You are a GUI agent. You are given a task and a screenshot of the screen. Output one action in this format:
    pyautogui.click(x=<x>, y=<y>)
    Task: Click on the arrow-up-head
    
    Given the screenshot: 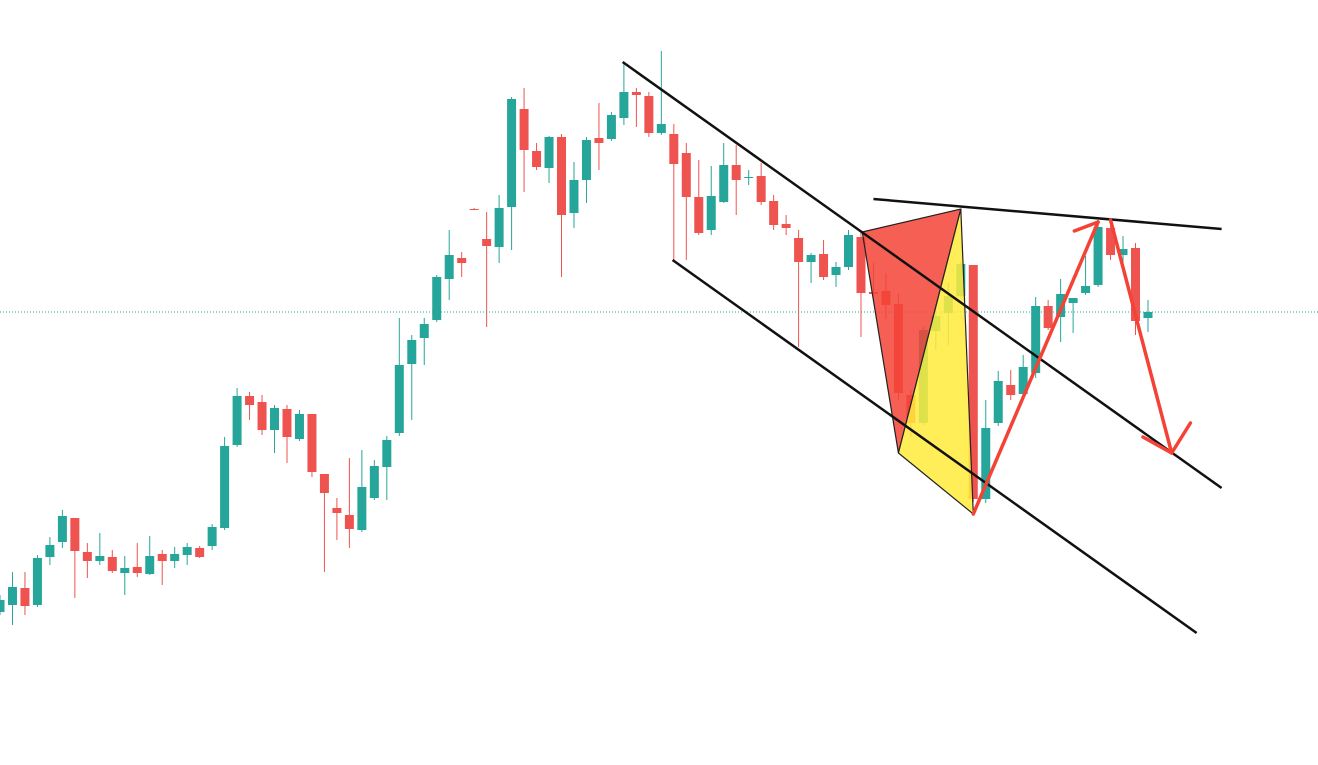 What is the action you would take?
    pyautogui.click(x=1086, y=226)
    